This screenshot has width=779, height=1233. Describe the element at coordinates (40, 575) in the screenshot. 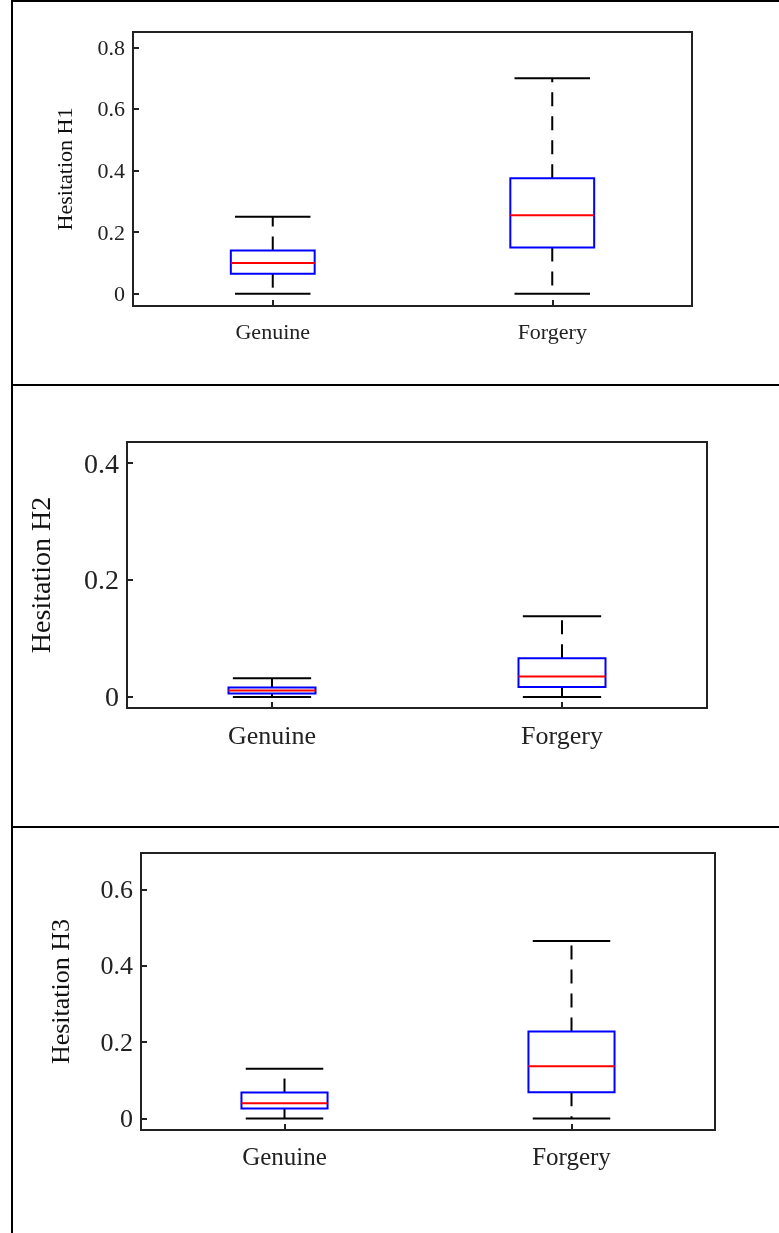

I see `y-axis-title: Hesitation H2` at that location.